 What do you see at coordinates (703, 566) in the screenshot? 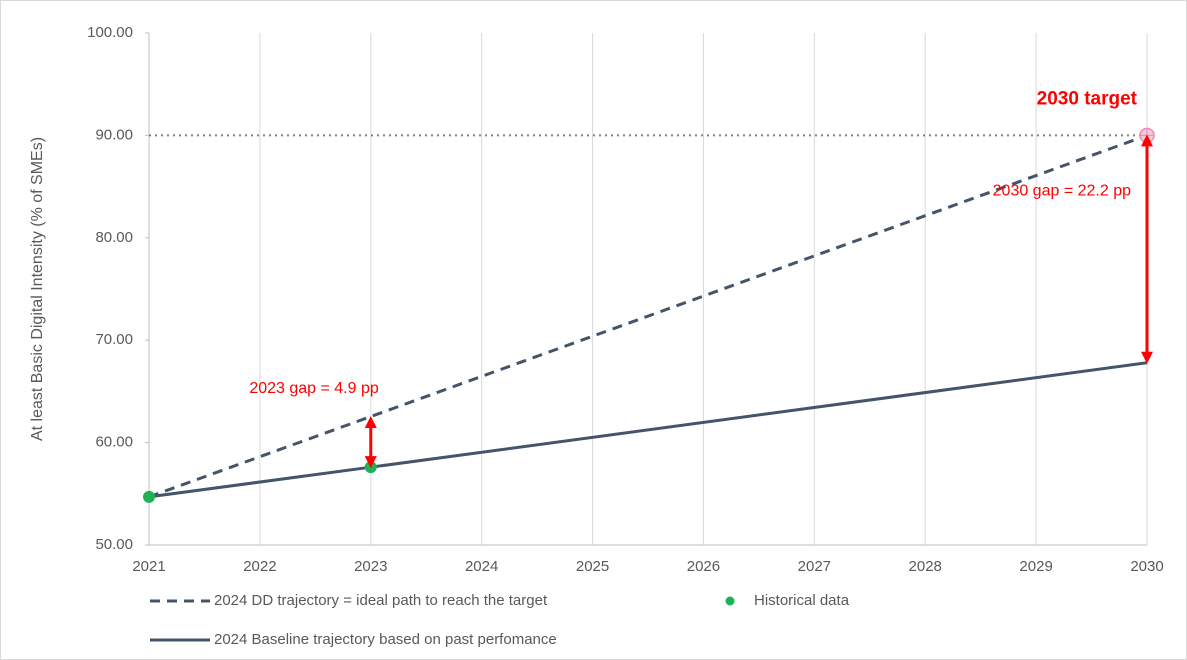
I see `x-tick-label: 2026` at bounding box center [703, 566].